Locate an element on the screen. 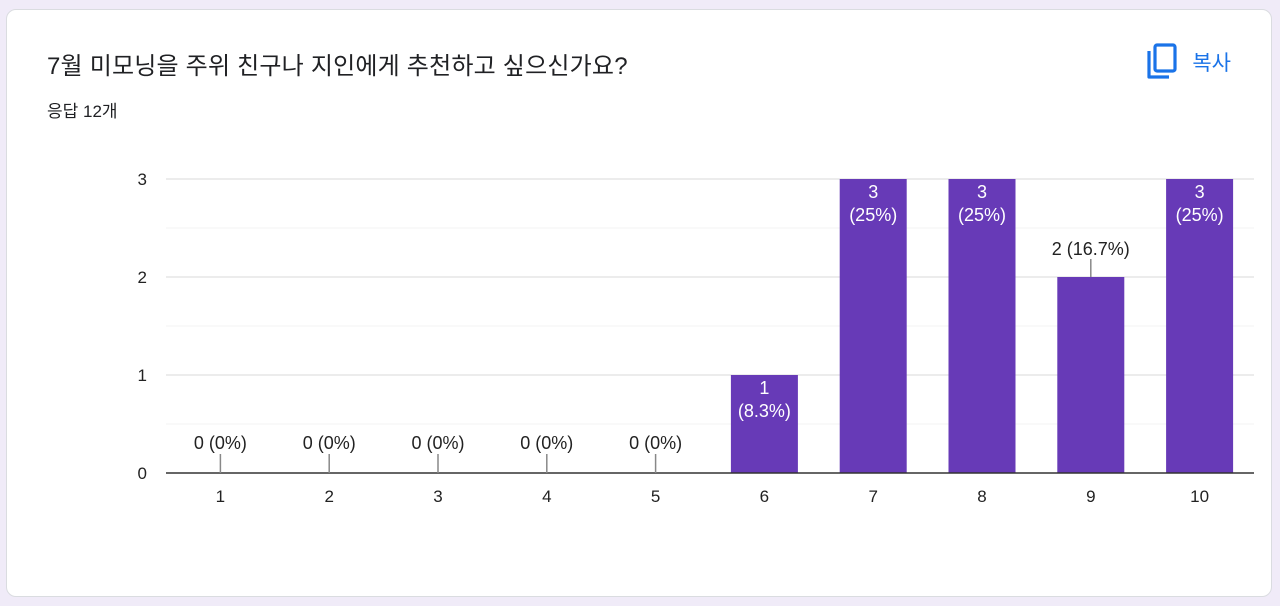 Image resolution: width=1280 pixels, height=606 pixels. data-label-percent: (8.3%) is located at coordinates (764, 411).